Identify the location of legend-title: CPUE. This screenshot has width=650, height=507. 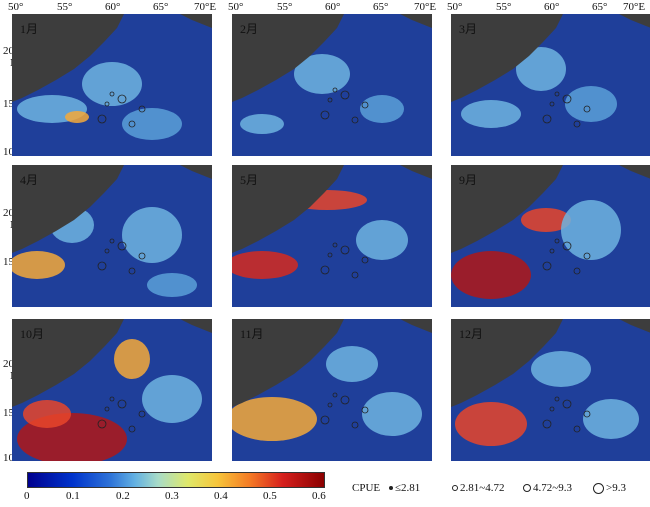
(366, 488).